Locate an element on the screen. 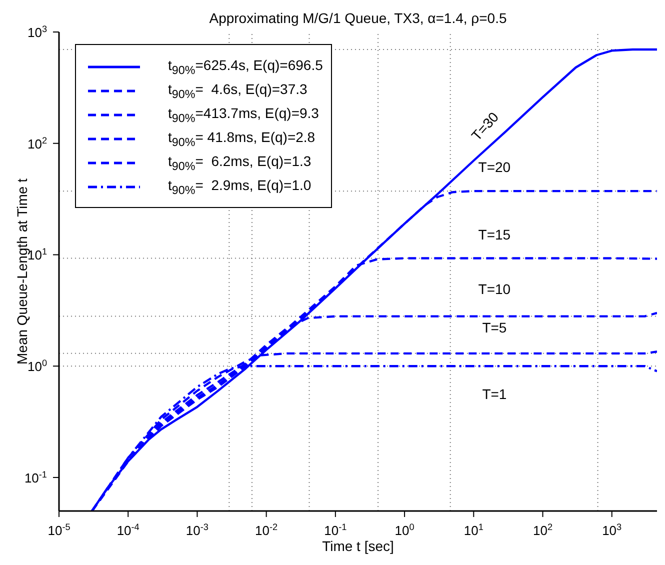 This screenshot has width=665, height=565. x-tick-label: 10$^{1}$ is located at coordinates (474, 530).